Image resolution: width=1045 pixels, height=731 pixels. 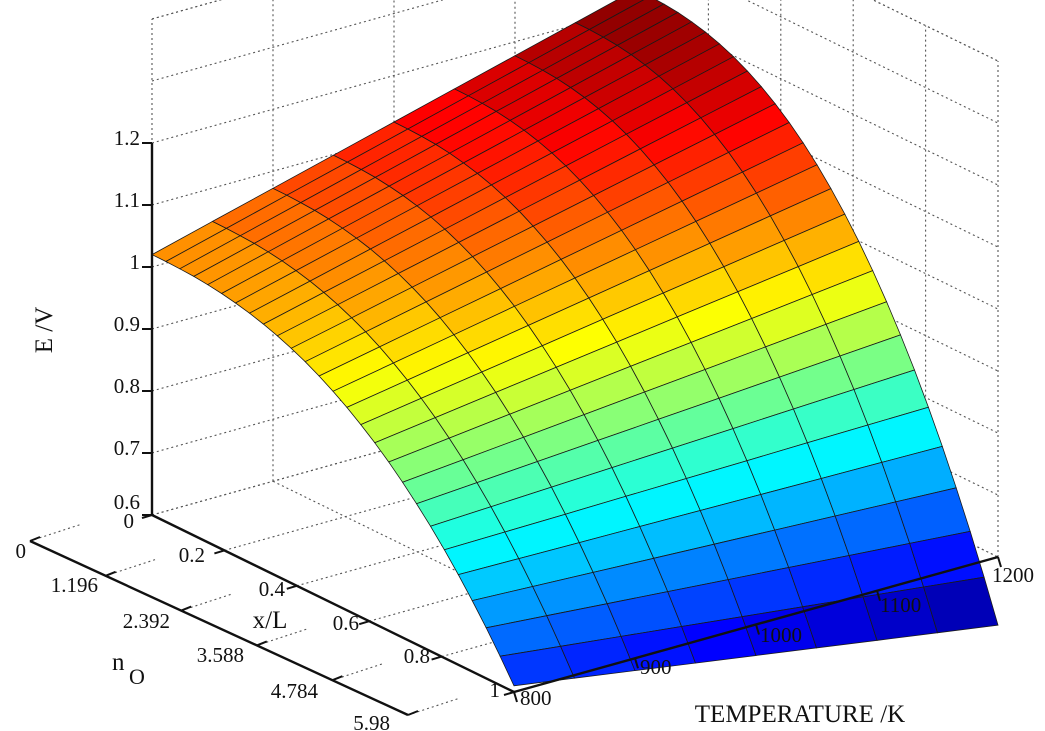 What do you see at coordinates (295, 691) in the screenshot?
I see `n-tick-label: 4.784` at bounding box center [295, 691].